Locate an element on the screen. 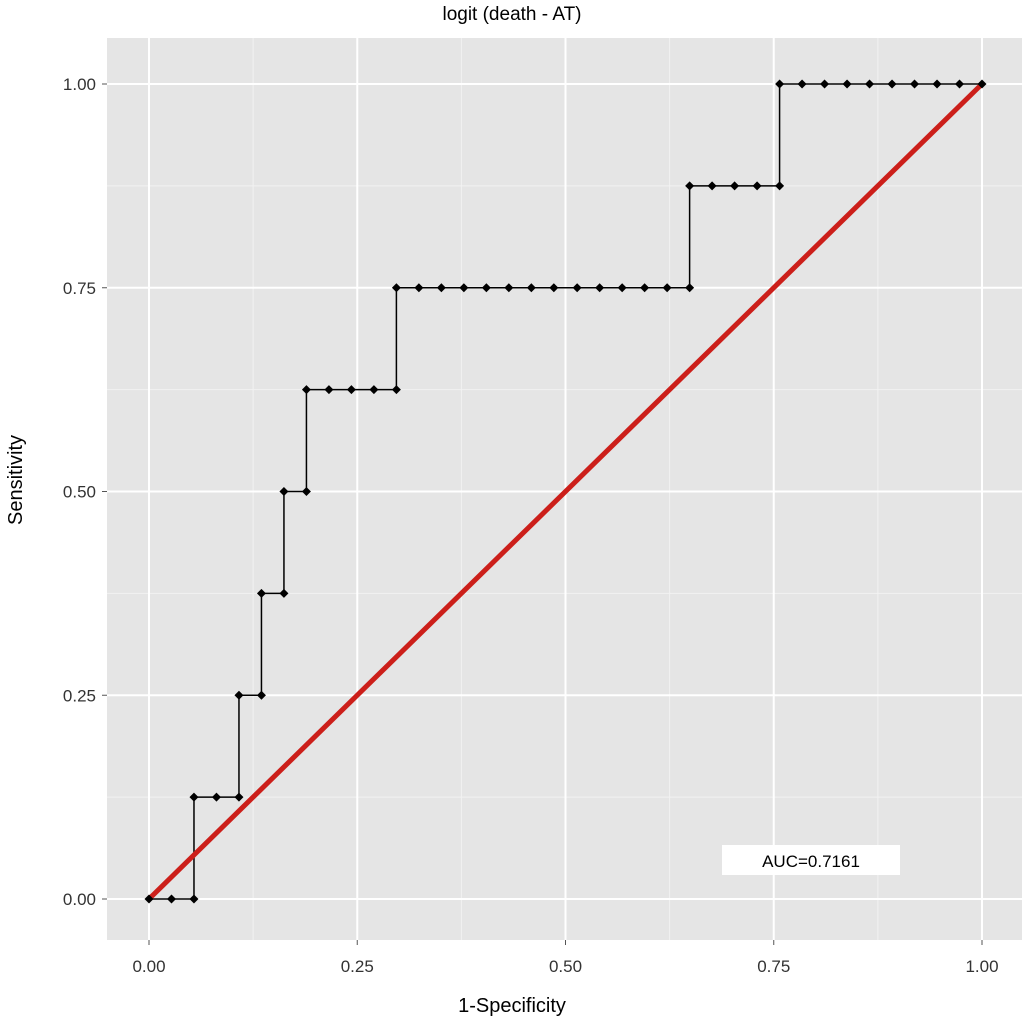 This screenshot has width=1024, height=1027. x-tick-label: 0.75 is located at coordinates (773, 966).